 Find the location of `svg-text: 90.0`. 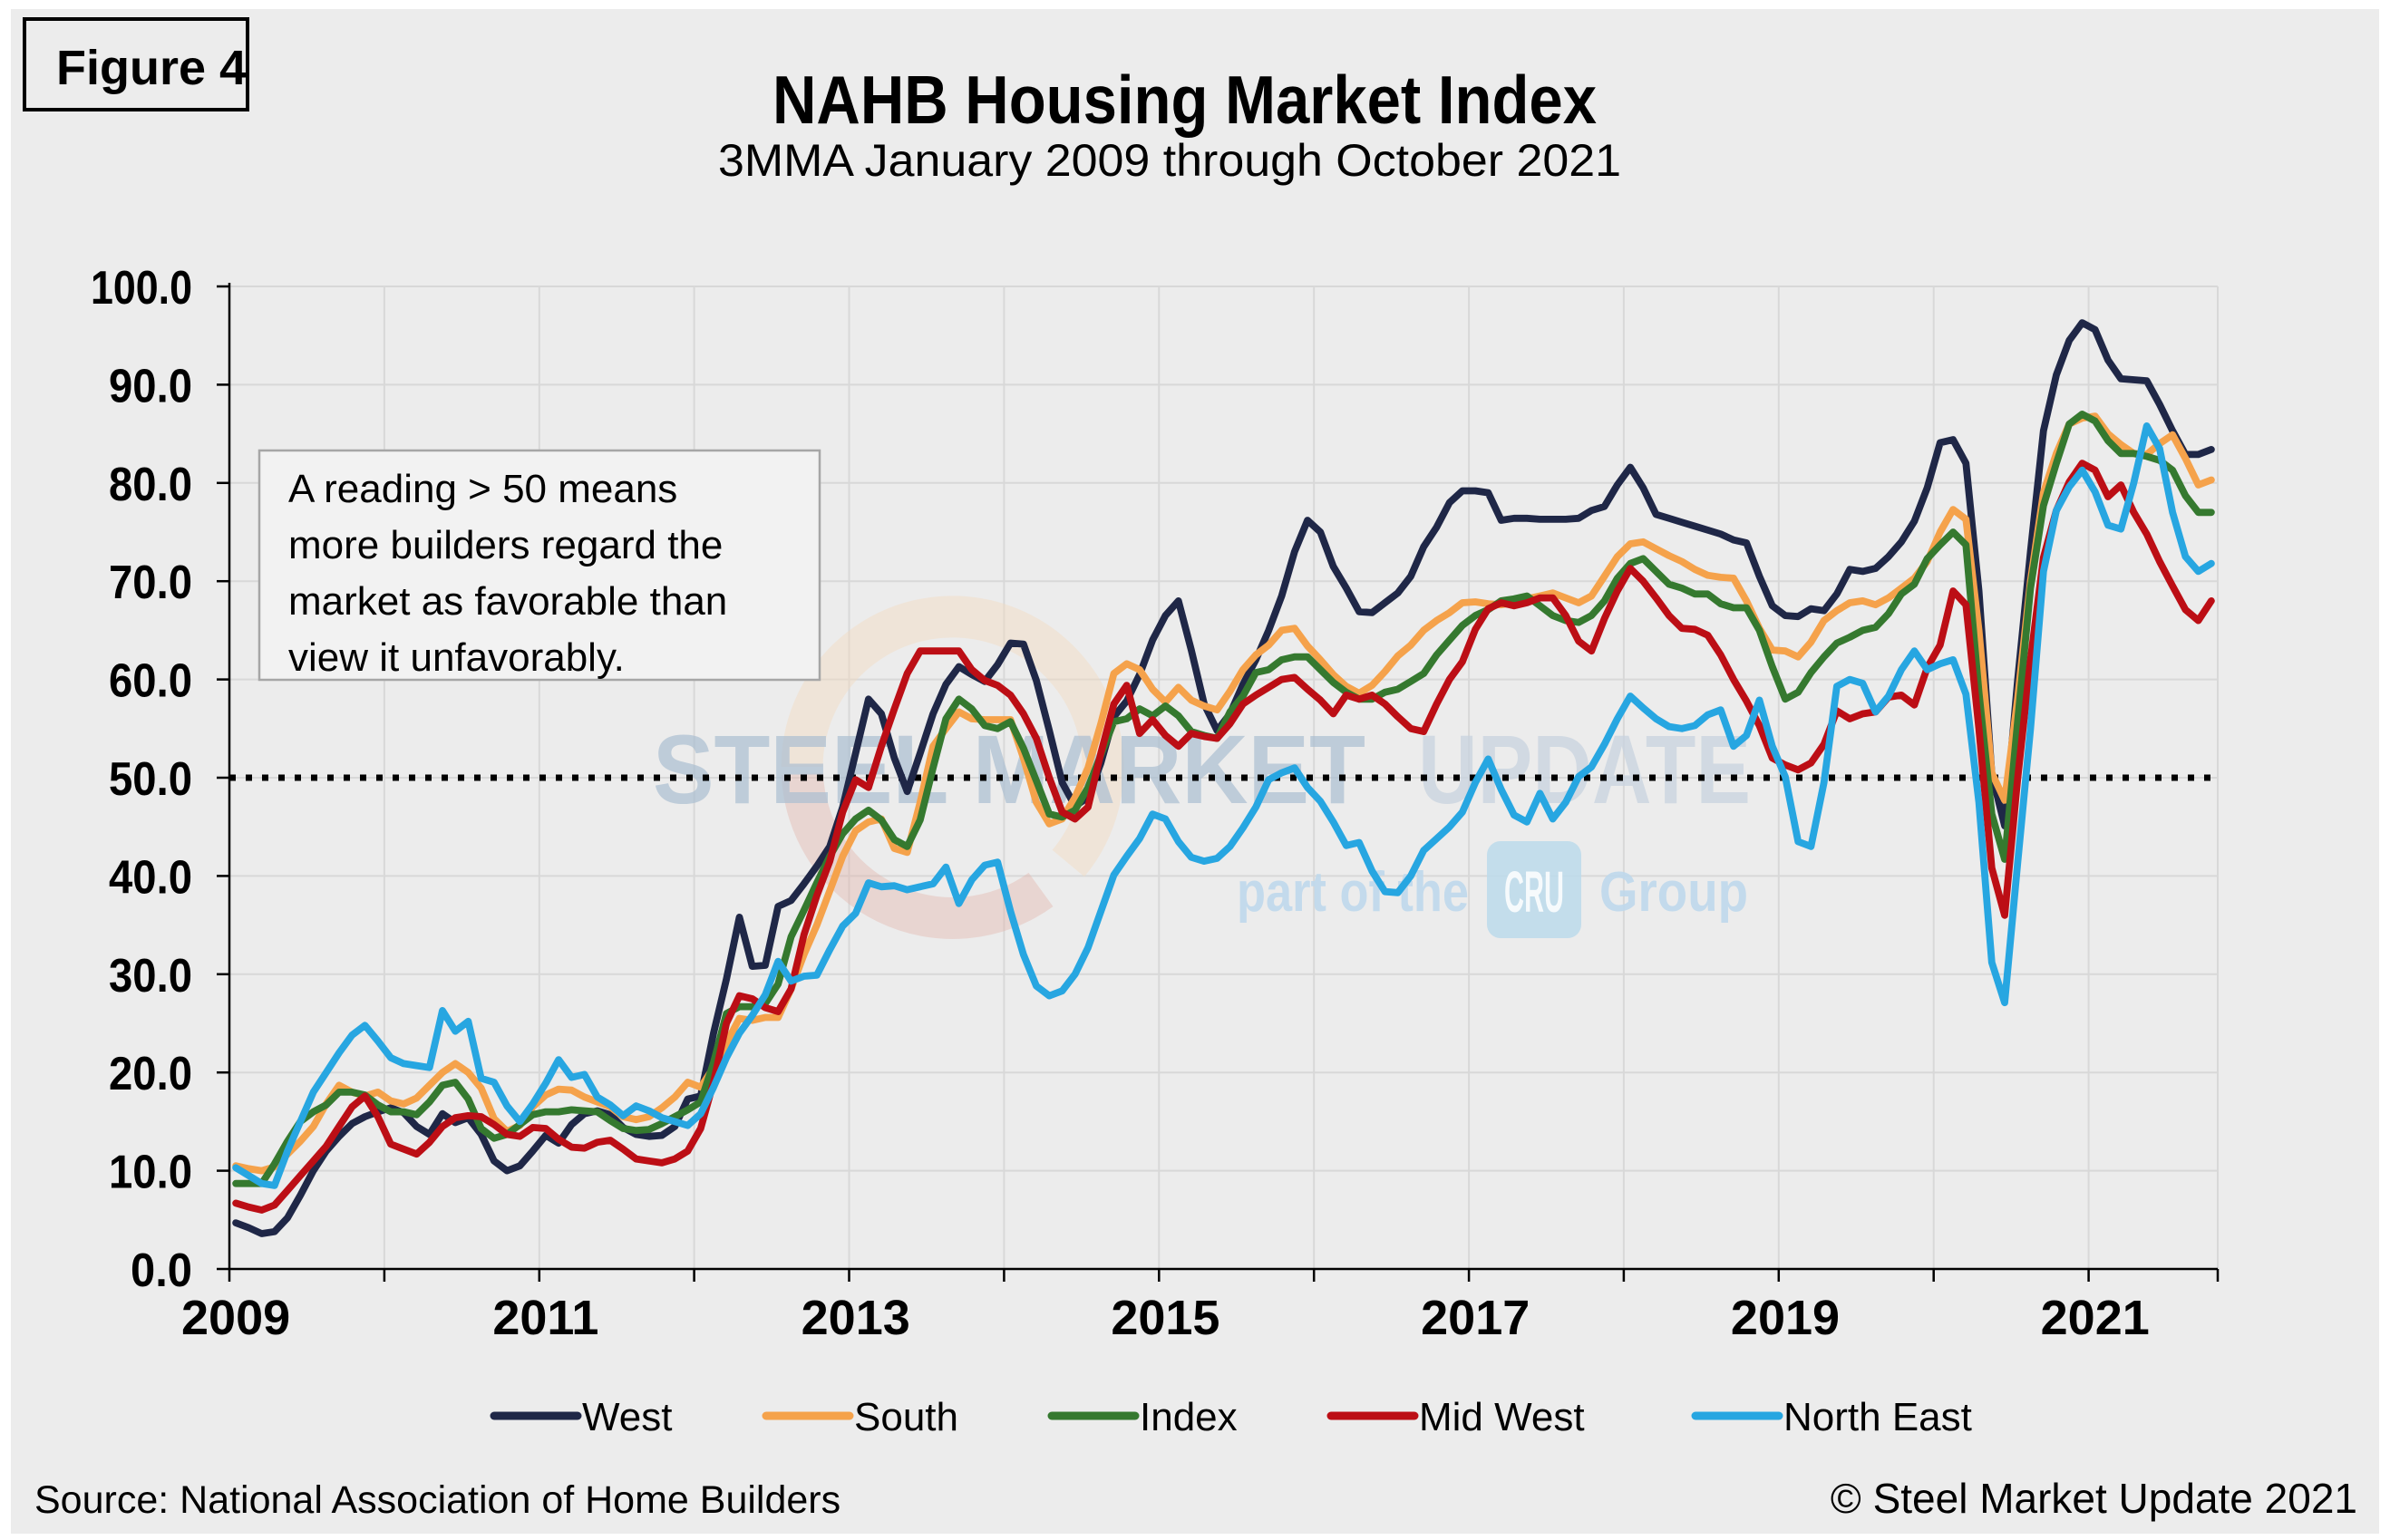

svg-text: 90.0 is located at coordinates (150, 386).